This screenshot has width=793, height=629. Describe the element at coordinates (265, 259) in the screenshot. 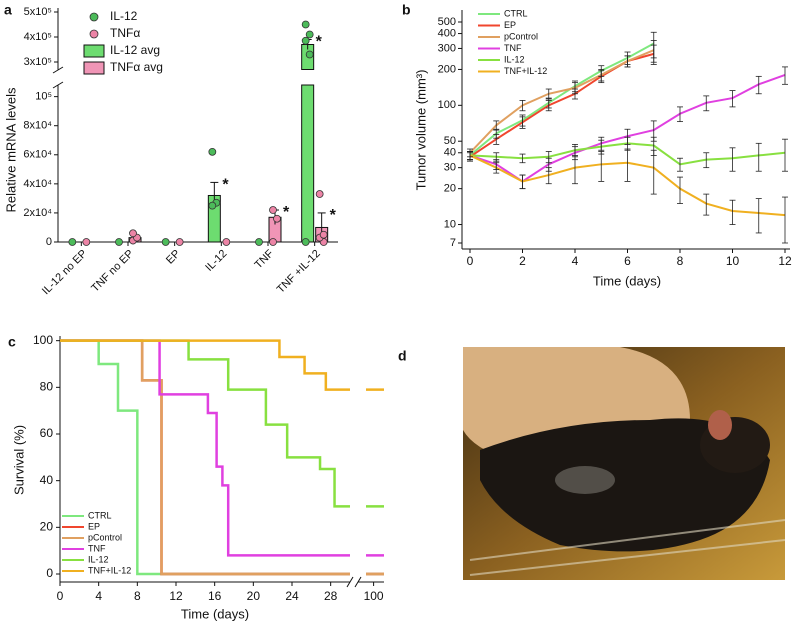

I see `x-tick-label: TNF` at that location.